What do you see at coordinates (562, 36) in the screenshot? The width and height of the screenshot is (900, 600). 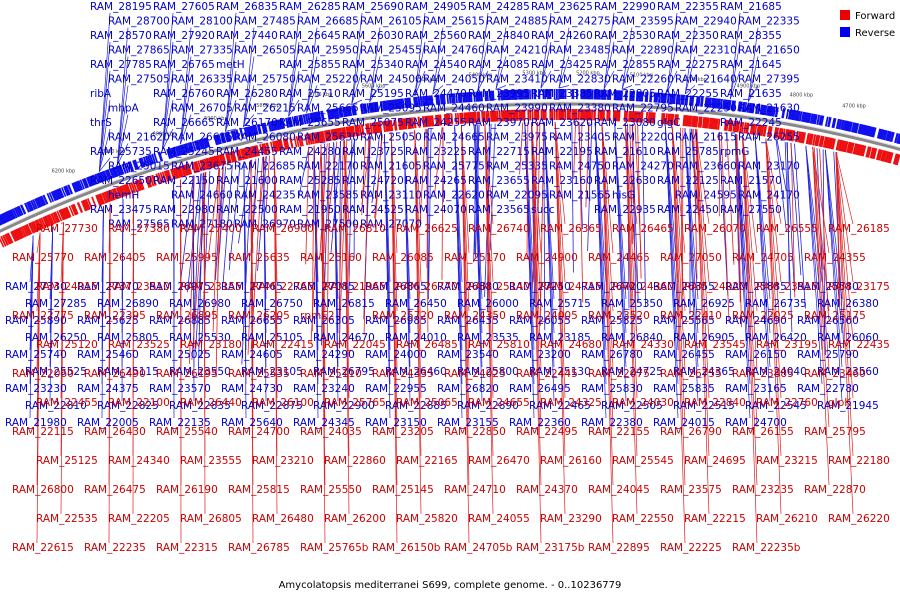 I see `reverse-gene-label: RAM_24260` at bounding box center [562, 36].